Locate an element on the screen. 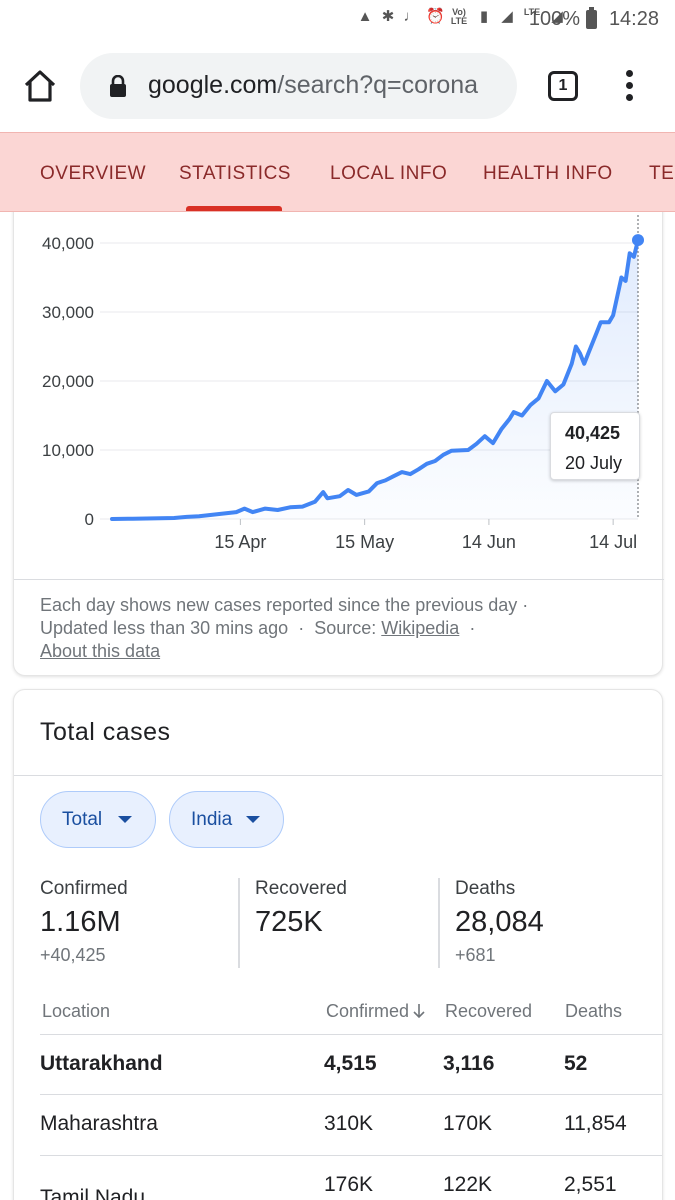 This screenshot has height=1200, width=675. stat-delta: +40,425 is located at coordinates (73, 955).